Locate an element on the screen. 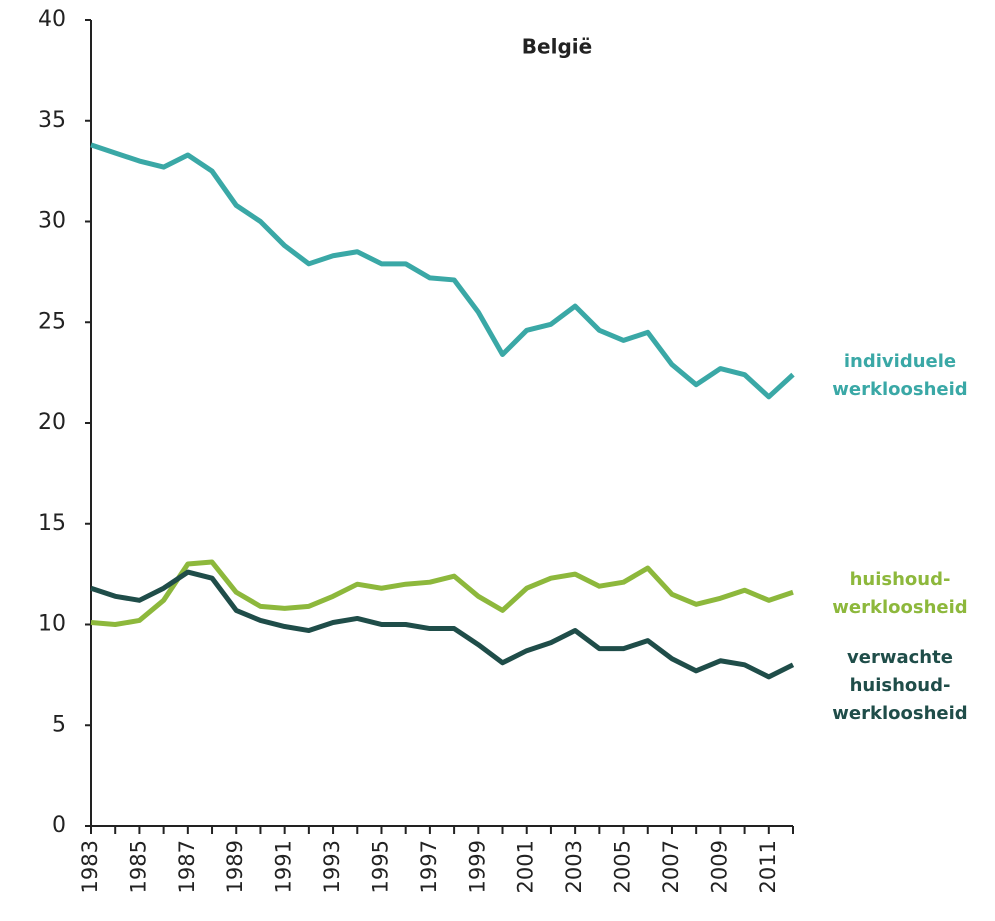  x-tick-label: 2007 is located at coordinates (671, 866).